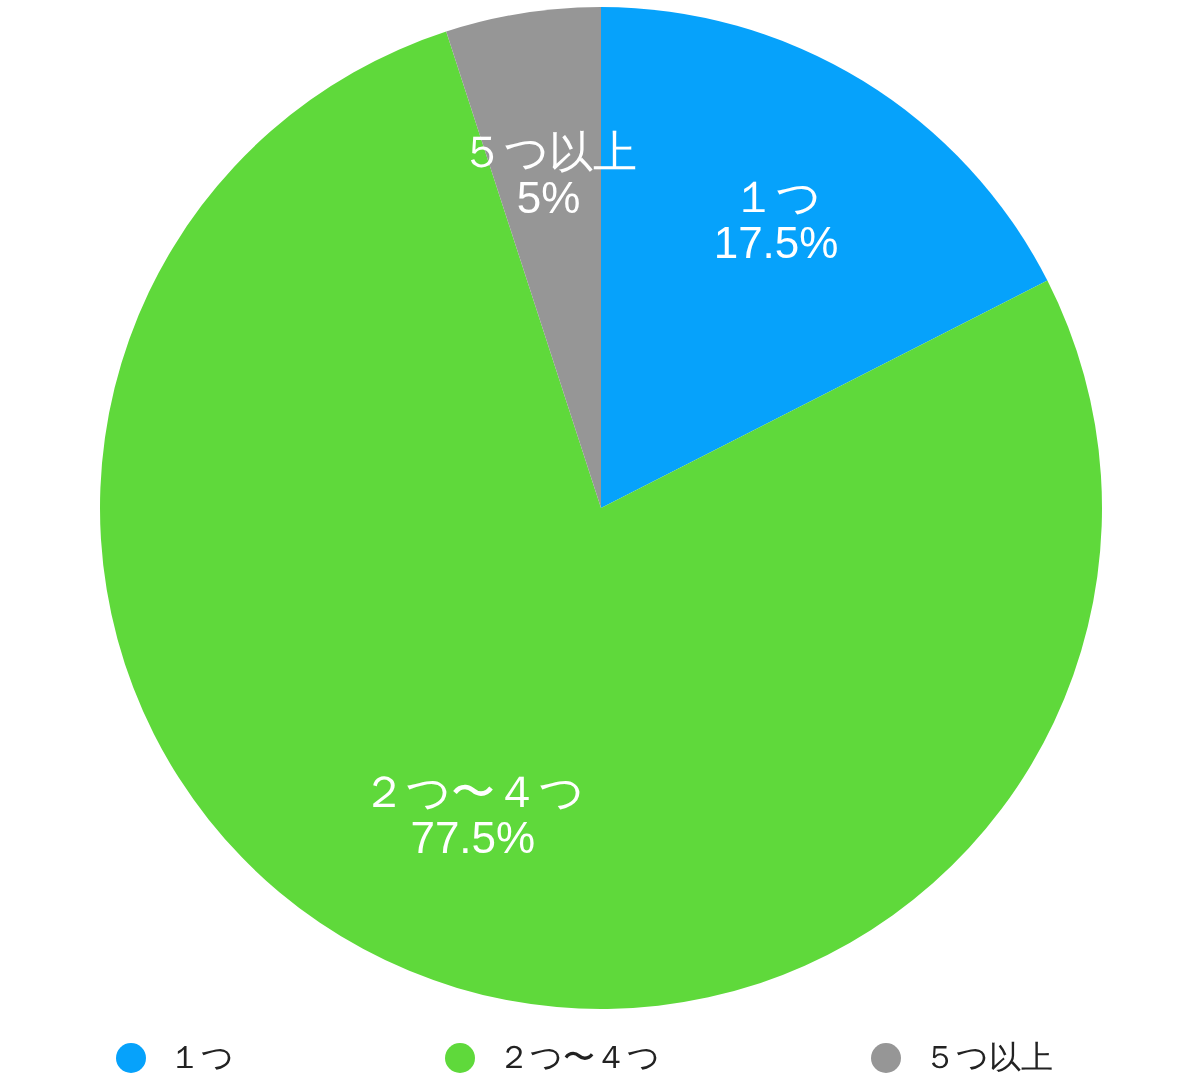  I want to click on data-label: 5%, so click(548, 198).